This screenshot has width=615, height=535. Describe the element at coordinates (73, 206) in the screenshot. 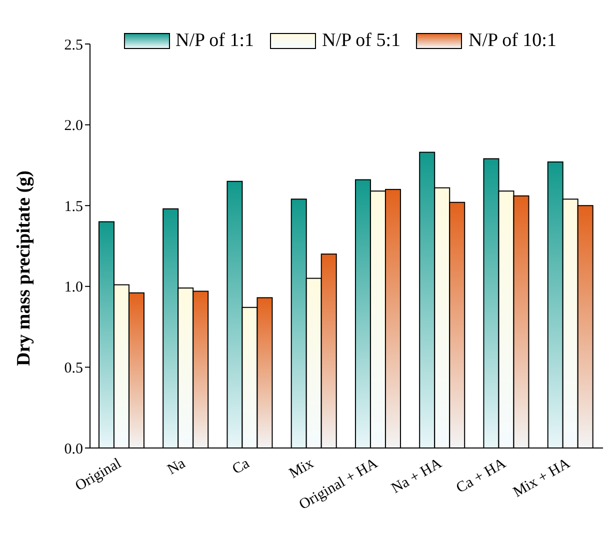

I see `y-tick-label: 1.5` at that location.